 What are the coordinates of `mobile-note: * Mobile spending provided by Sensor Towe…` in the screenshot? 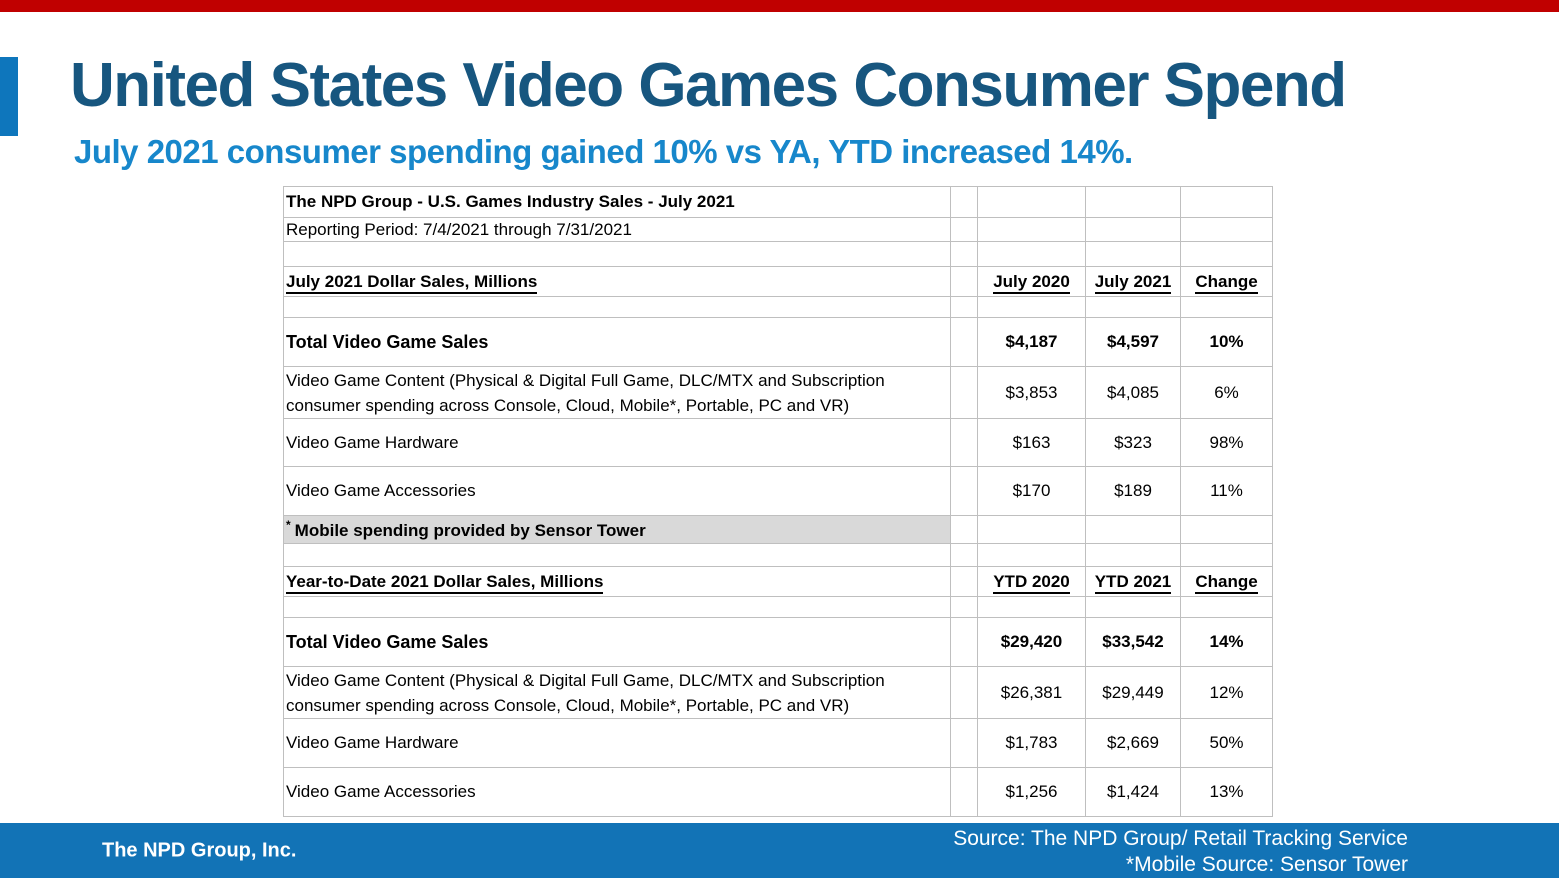 It's located at (617, 529).